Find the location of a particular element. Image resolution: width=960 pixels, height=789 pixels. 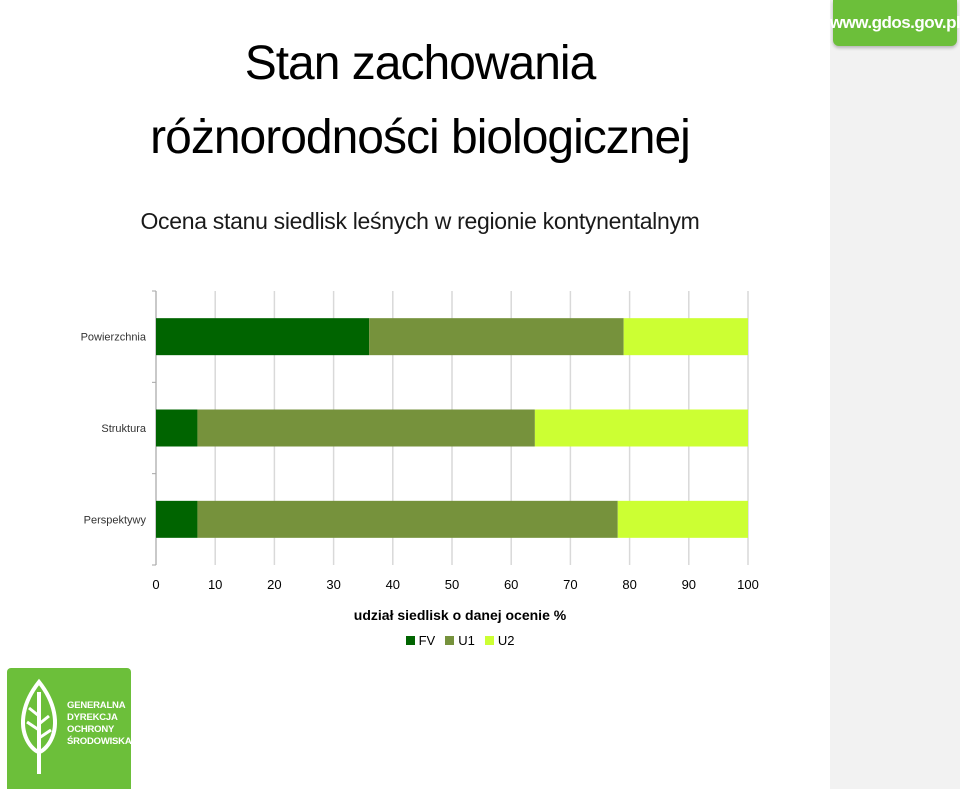

legend-swatch-u2 is located at coordinates (489, 640).